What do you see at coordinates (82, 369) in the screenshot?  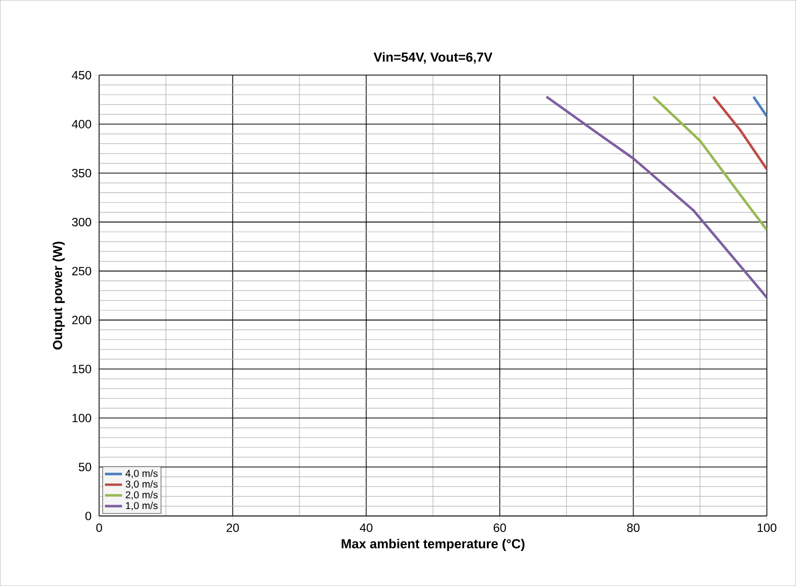 I see `y-tick-label: 150` at bounding box center [82, 369].